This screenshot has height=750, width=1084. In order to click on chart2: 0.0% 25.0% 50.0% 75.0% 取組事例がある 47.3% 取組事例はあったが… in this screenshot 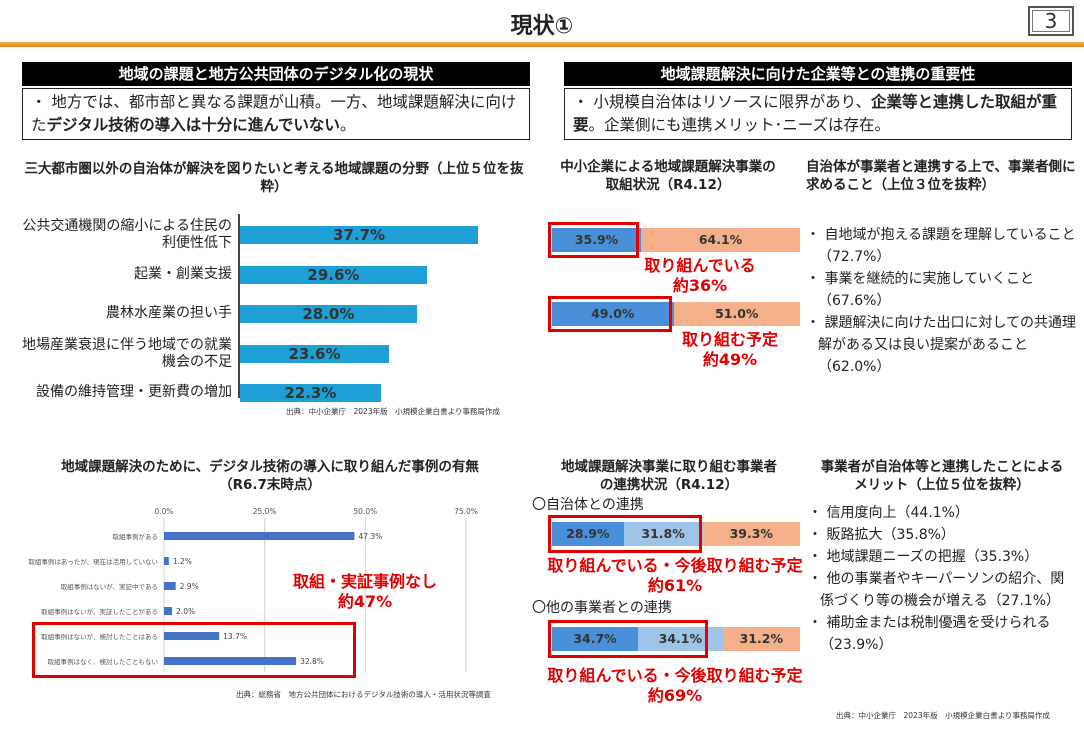, I will do `click(253, 589)`.